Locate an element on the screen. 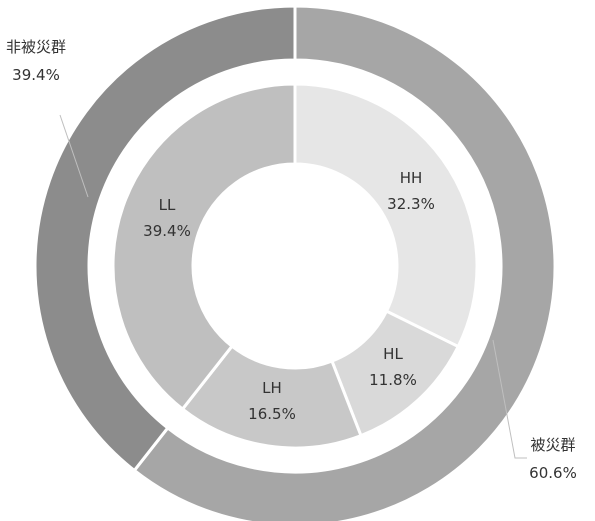 This screenshot has width=595, height=521. inner-label-lh: LH is located at coordinates (272, 388).